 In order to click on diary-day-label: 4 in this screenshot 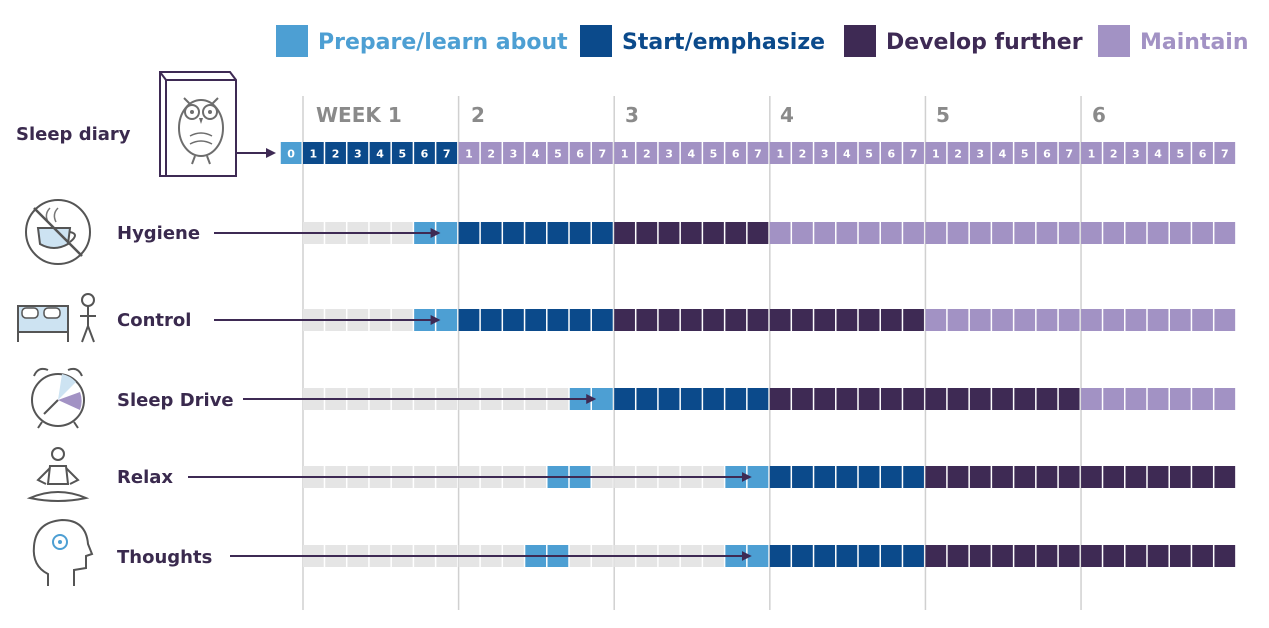, I will do `click(380, 154)`.